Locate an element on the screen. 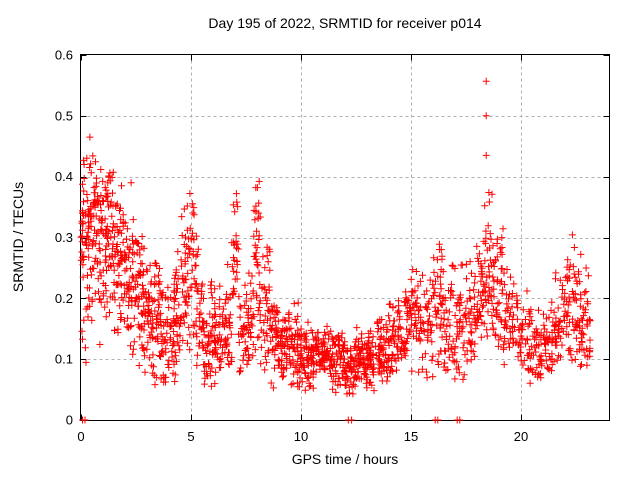  y-tick-label: 0.1 is located at coordinates (64, 359).